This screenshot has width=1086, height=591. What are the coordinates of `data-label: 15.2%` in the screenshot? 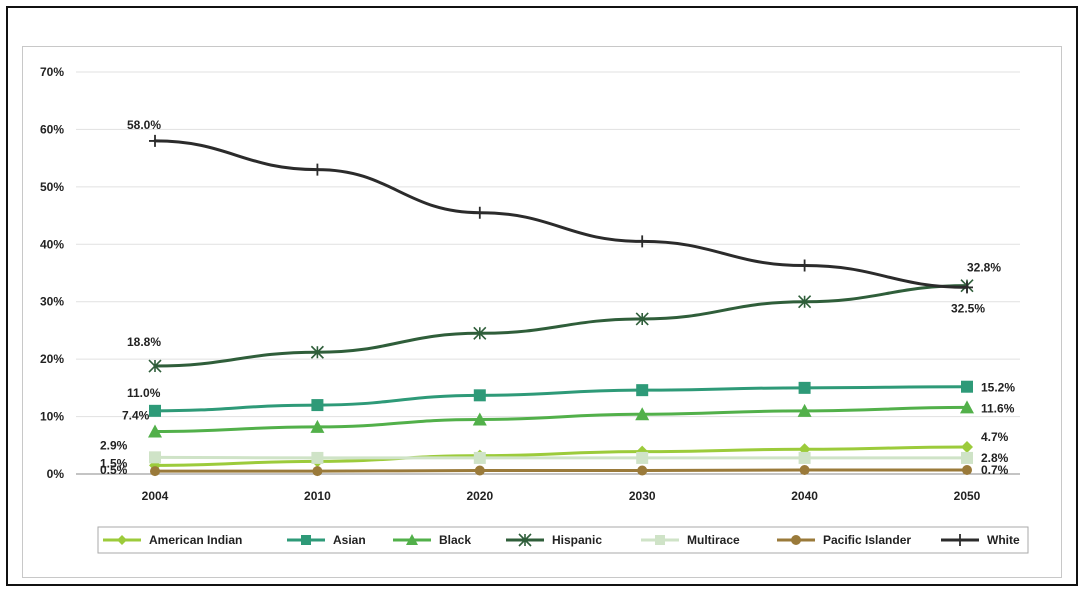 It's located at (998, 388).